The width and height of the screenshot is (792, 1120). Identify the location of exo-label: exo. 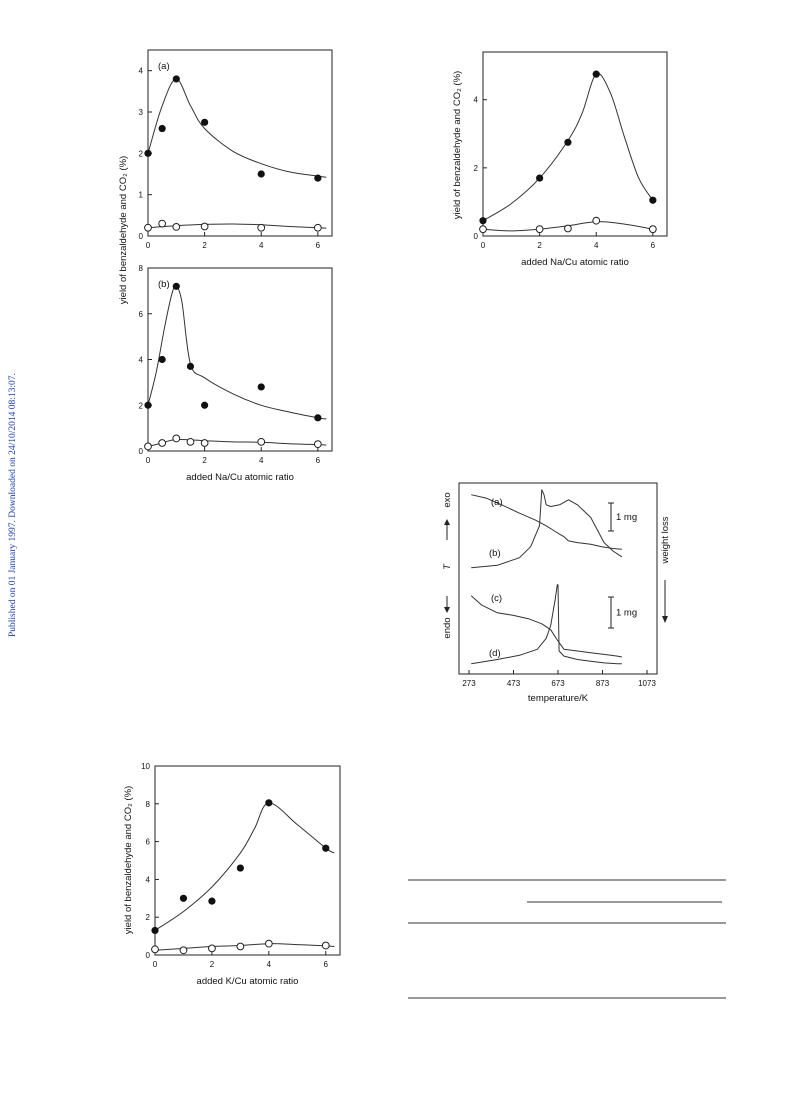
(447, 499).